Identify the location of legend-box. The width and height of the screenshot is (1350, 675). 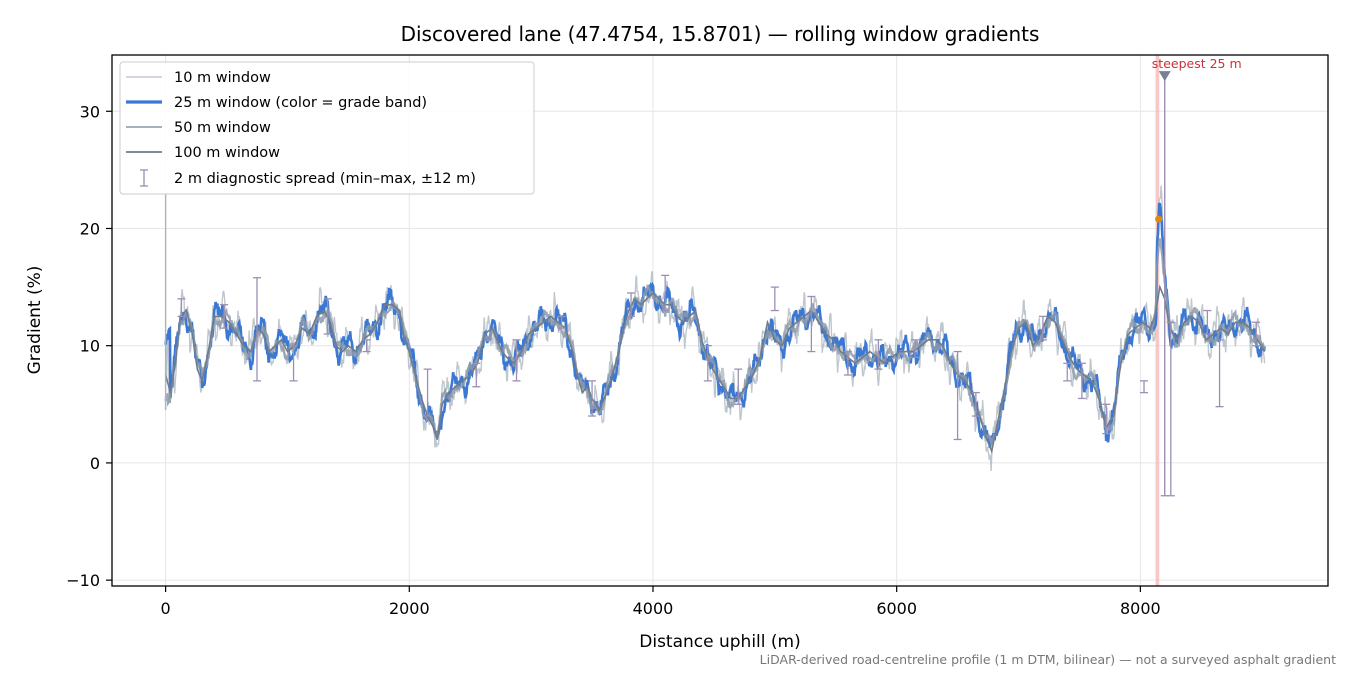
(327, 128).